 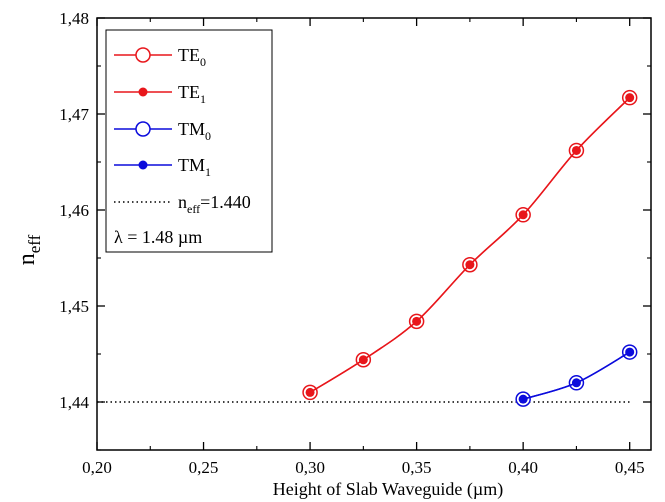 I want to click on y-tick-label: 1,48, so click(x=74, y=18).